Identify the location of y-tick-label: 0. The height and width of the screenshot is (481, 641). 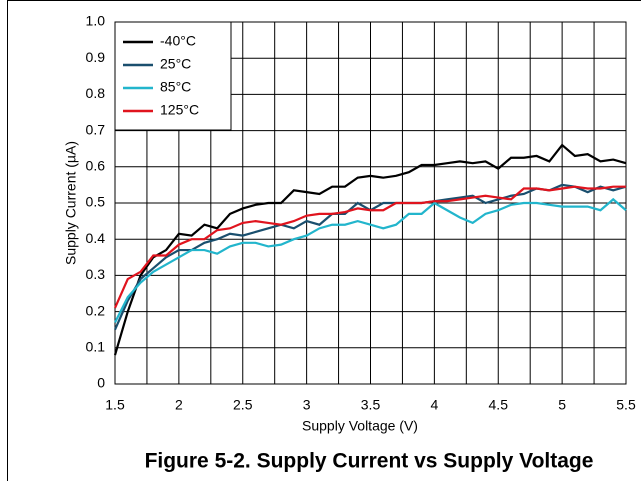
(101, 383).